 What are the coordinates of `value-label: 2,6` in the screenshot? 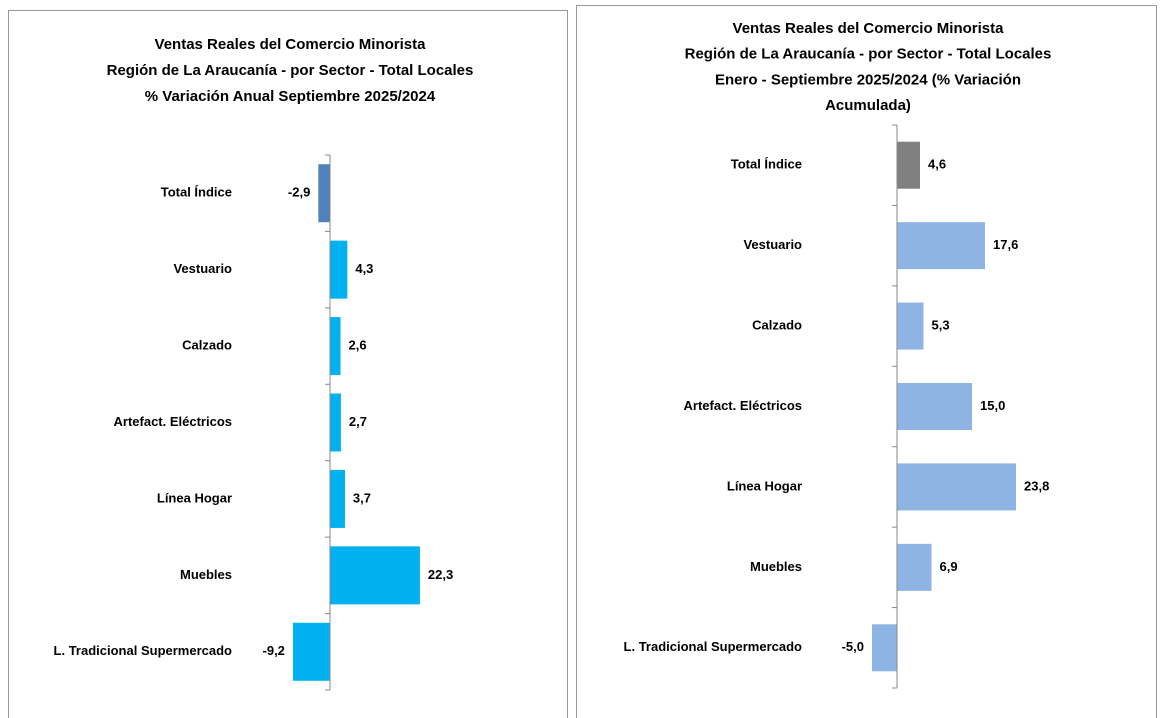 It's located at (357, 345).